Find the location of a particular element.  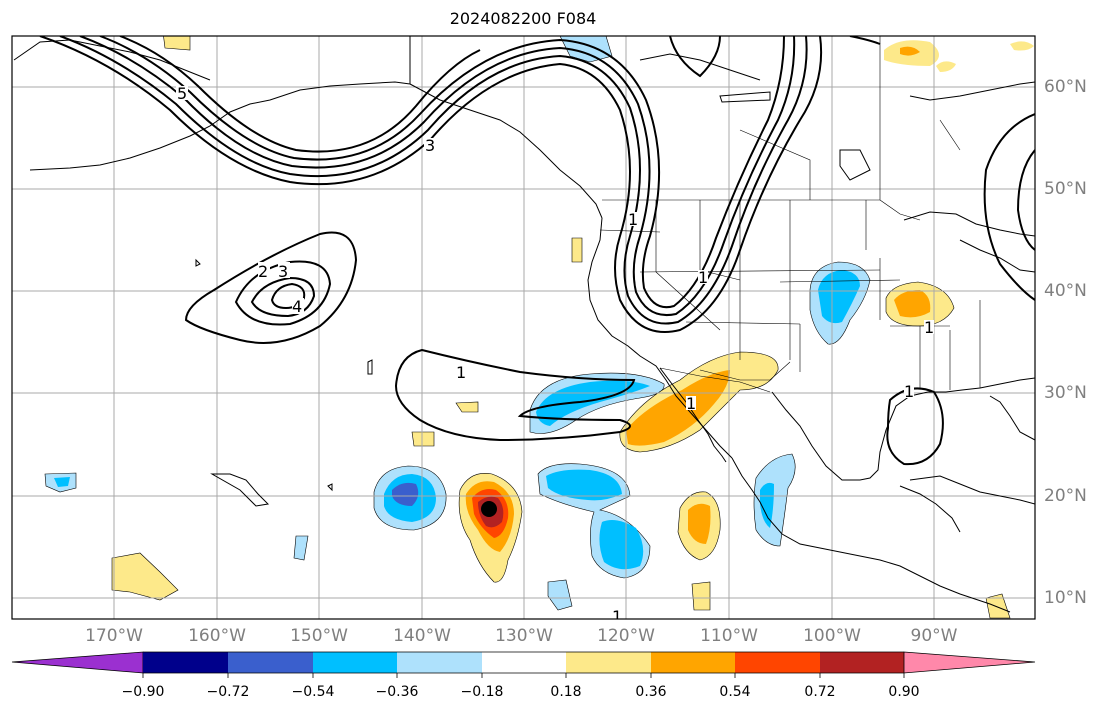

colorbar-tick-label: 0.90 is located at coordinates (904, 692).